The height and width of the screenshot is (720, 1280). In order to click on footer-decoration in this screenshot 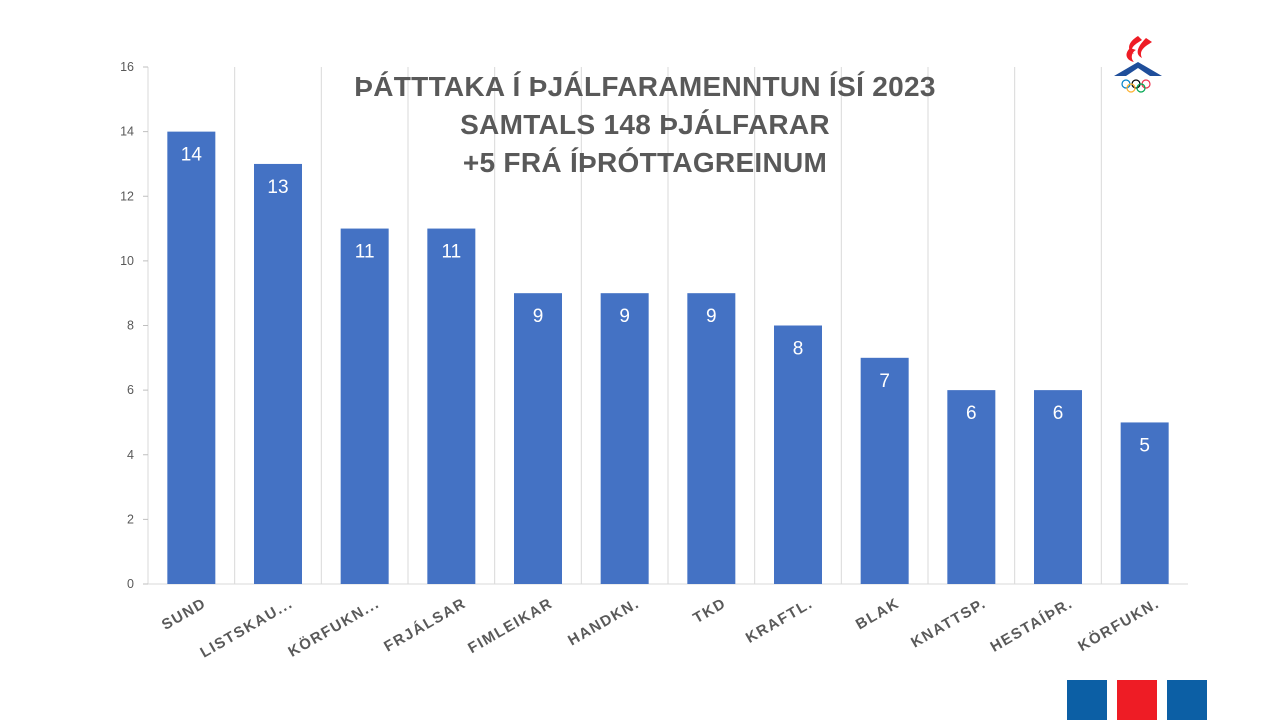, I will do `click(1137, 700)`.